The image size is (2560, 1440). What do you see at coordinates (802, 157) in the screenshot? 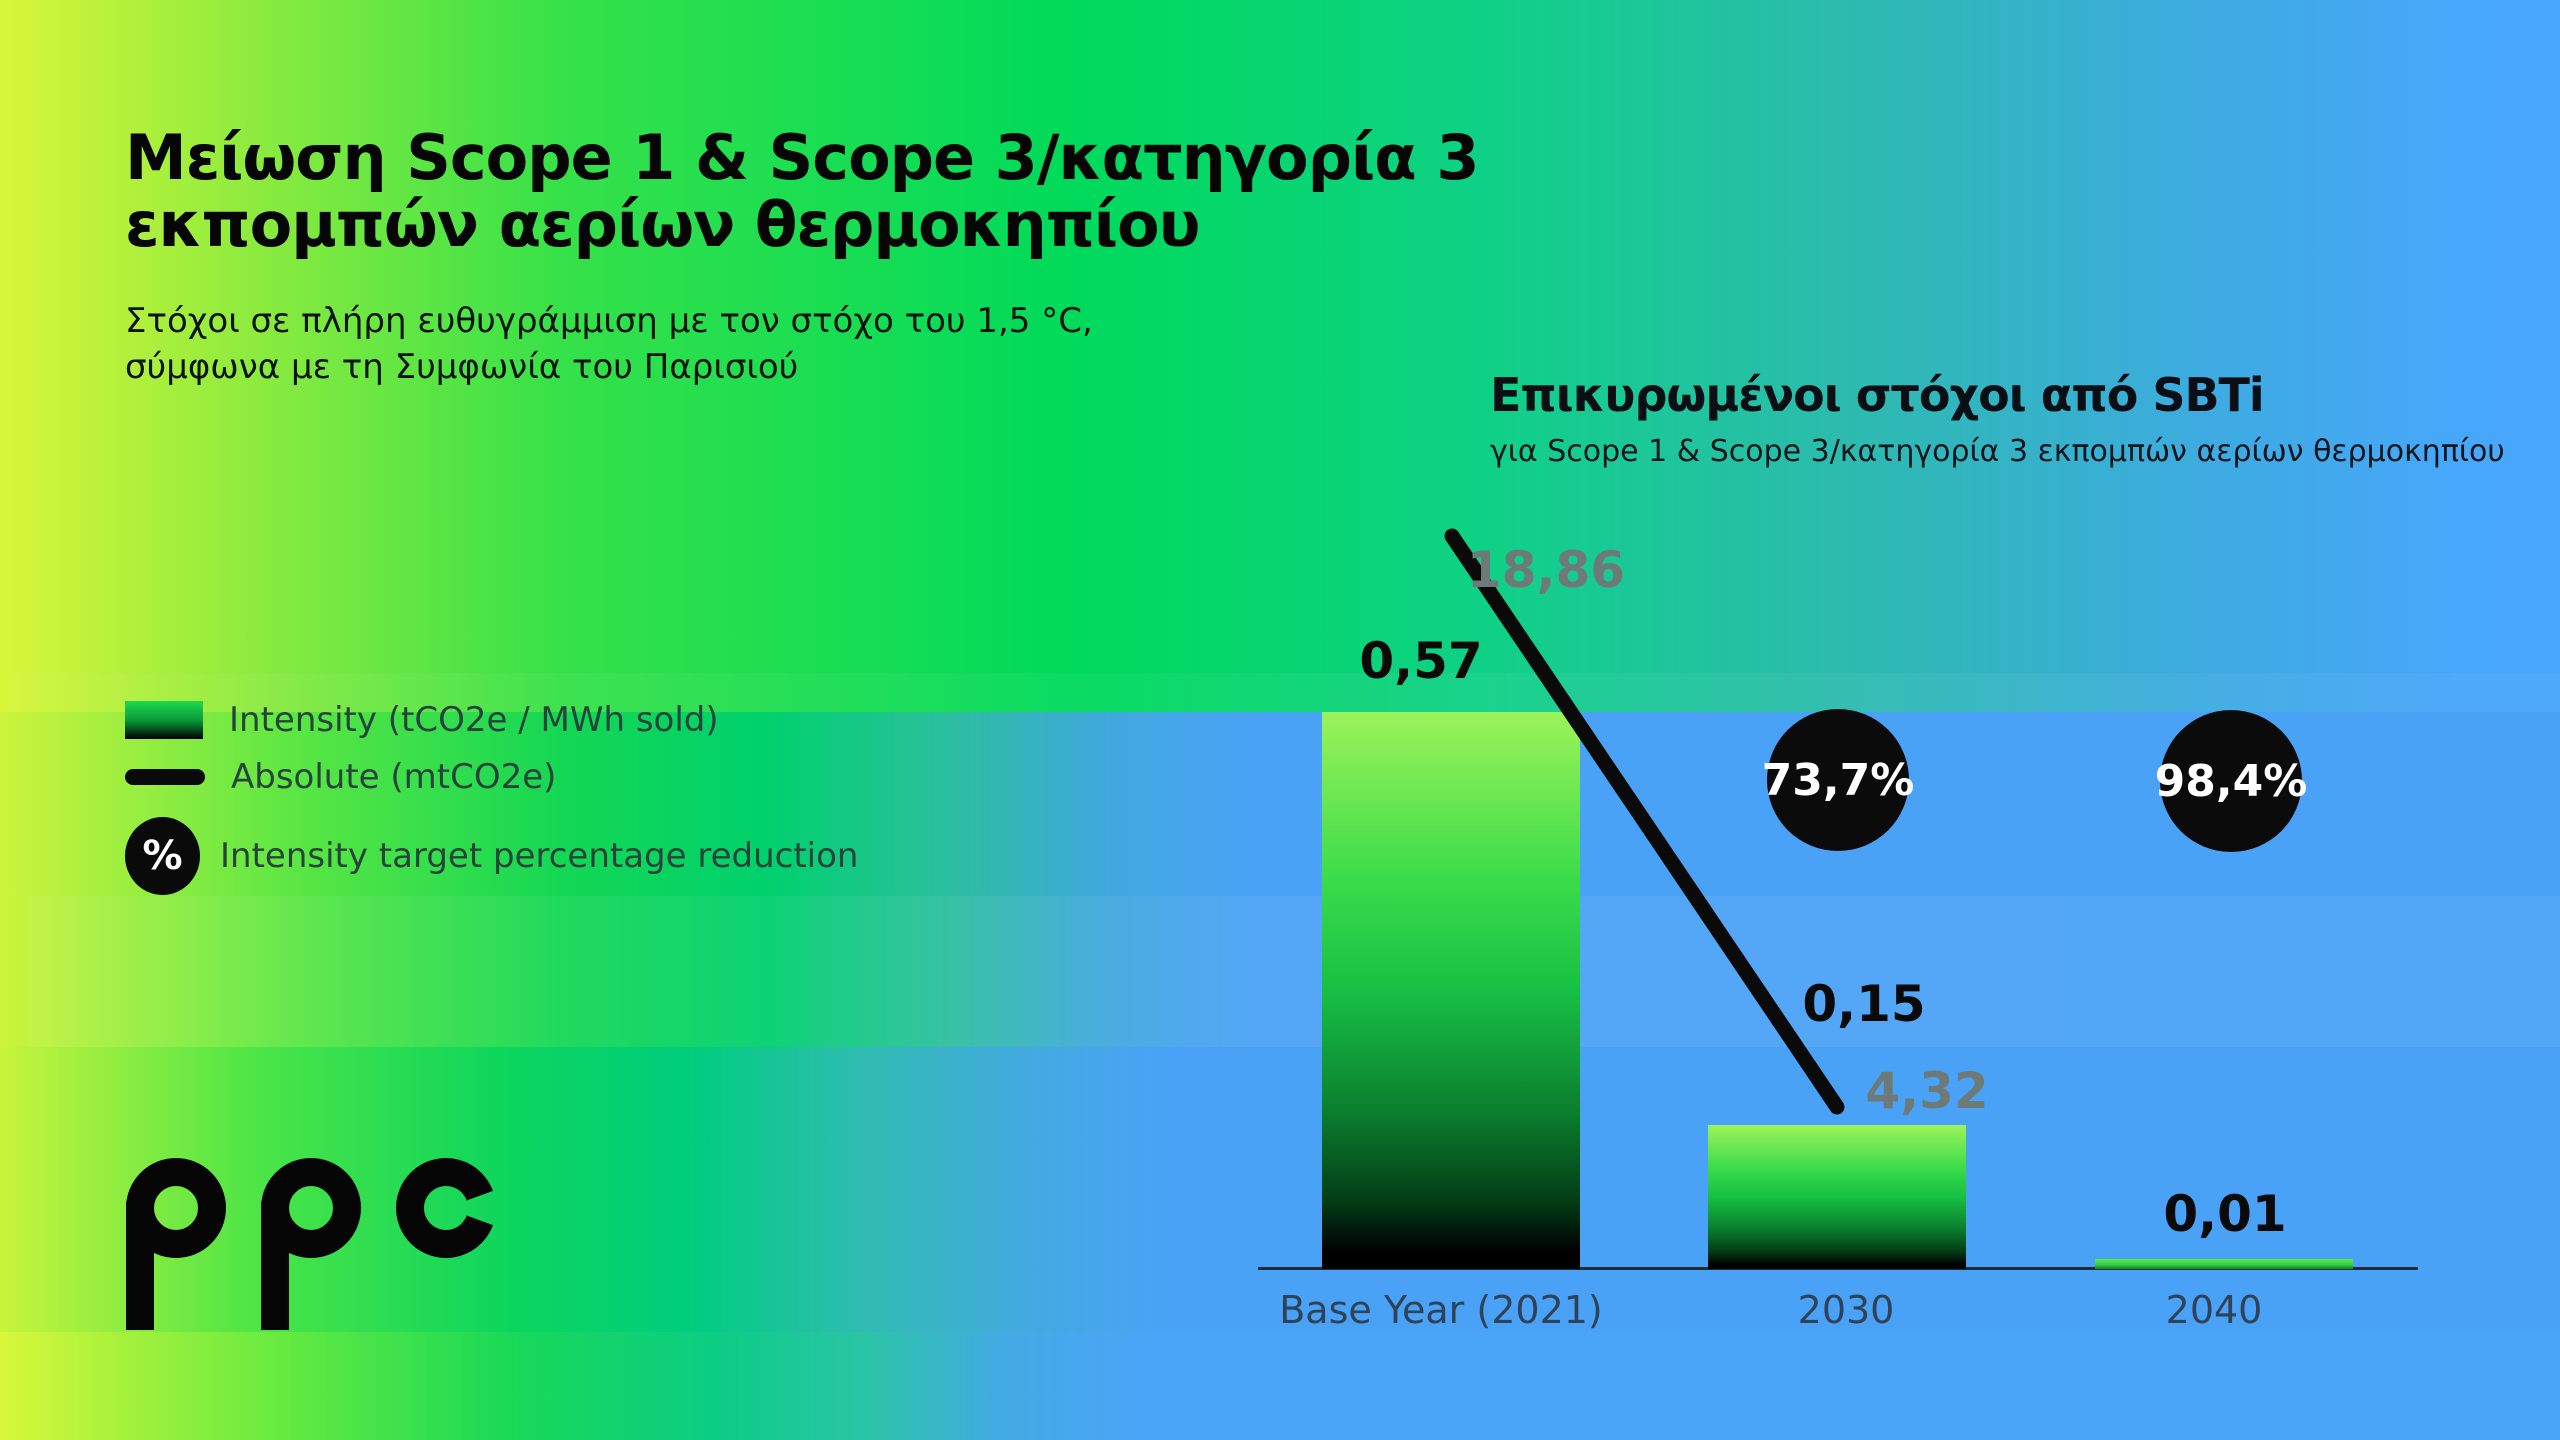
I see `page-title-line1: Μείωση Scope 1 & Scope 3/κατηγορία 3` at bounding box center [802, 157].